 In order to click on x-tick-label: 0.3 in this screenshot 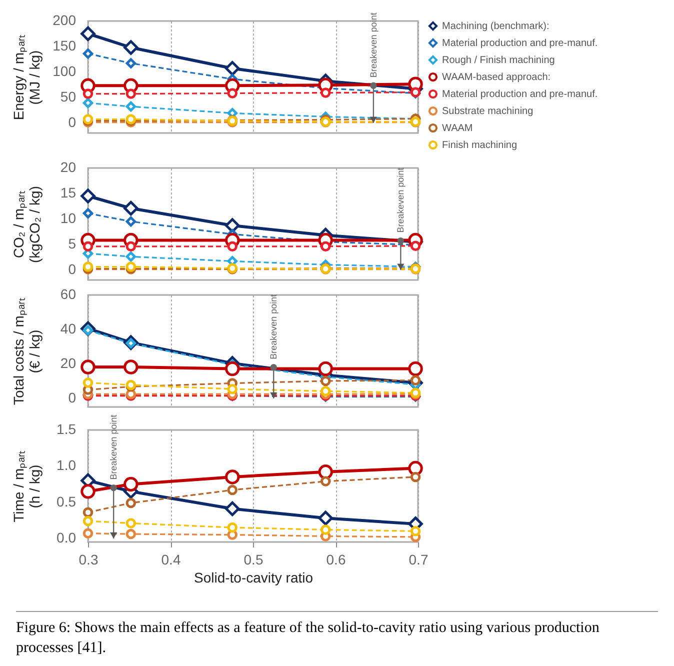, I will do `click(88, 560)`.